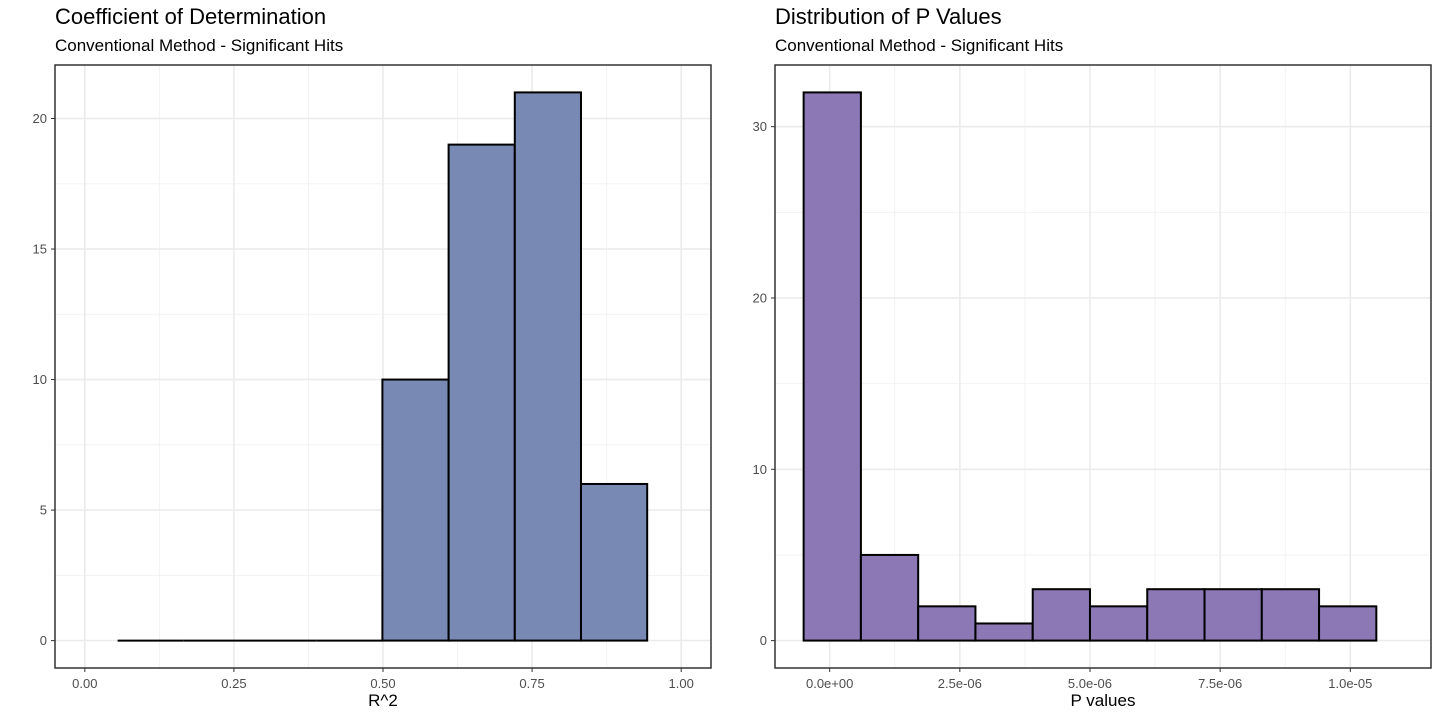 The width and height of the screenshot is (1440, 720). I want to click on right-x-tick-label: 7.5e-06, so click(1220, 683).